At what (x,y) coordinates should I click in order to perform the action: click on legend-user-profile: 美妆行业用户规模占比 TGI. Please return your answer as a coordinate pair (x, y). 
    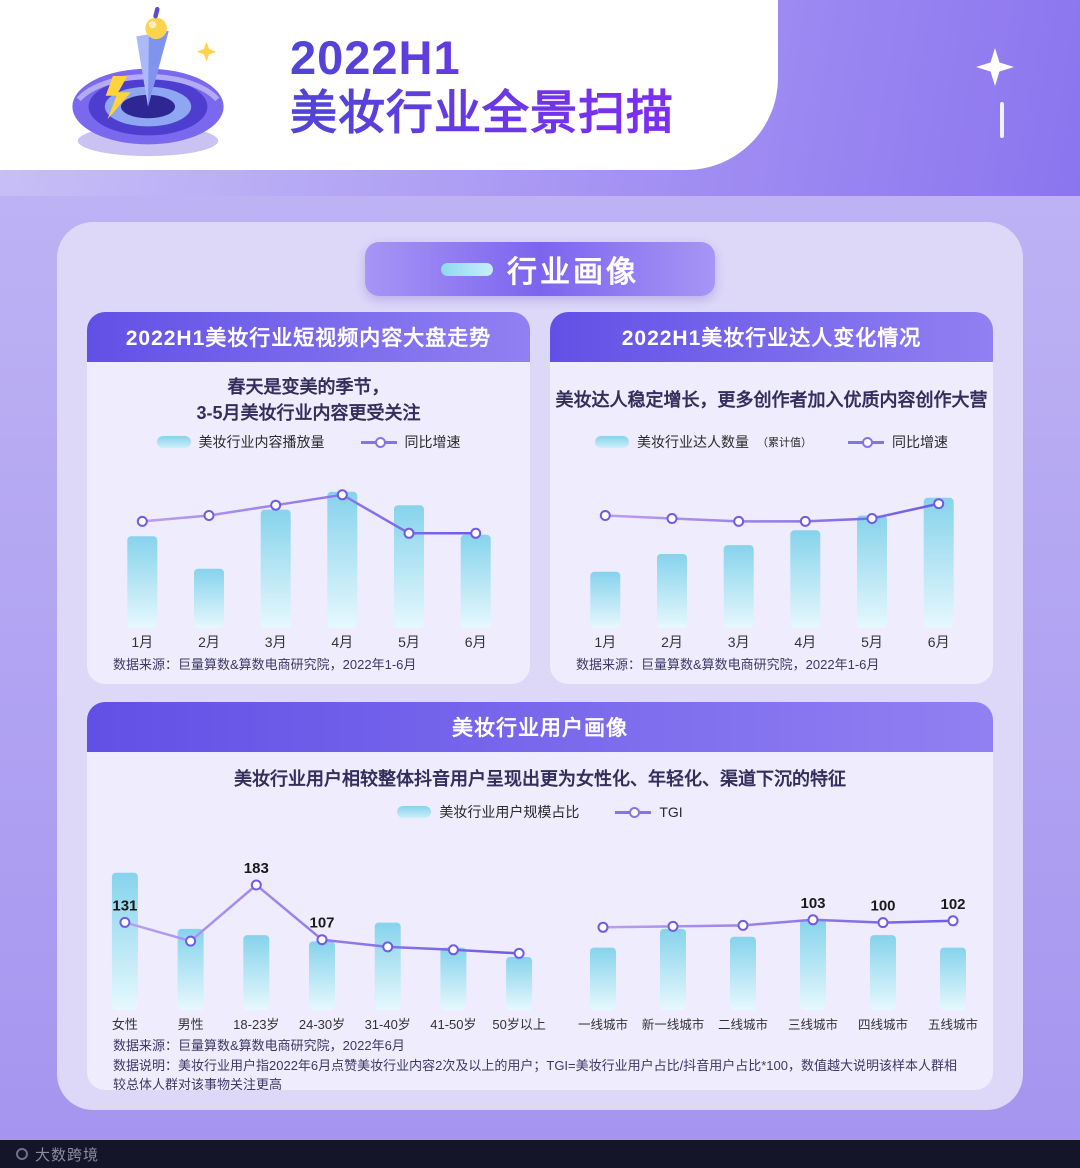
    Looking at the image, I should click on (540, 812).